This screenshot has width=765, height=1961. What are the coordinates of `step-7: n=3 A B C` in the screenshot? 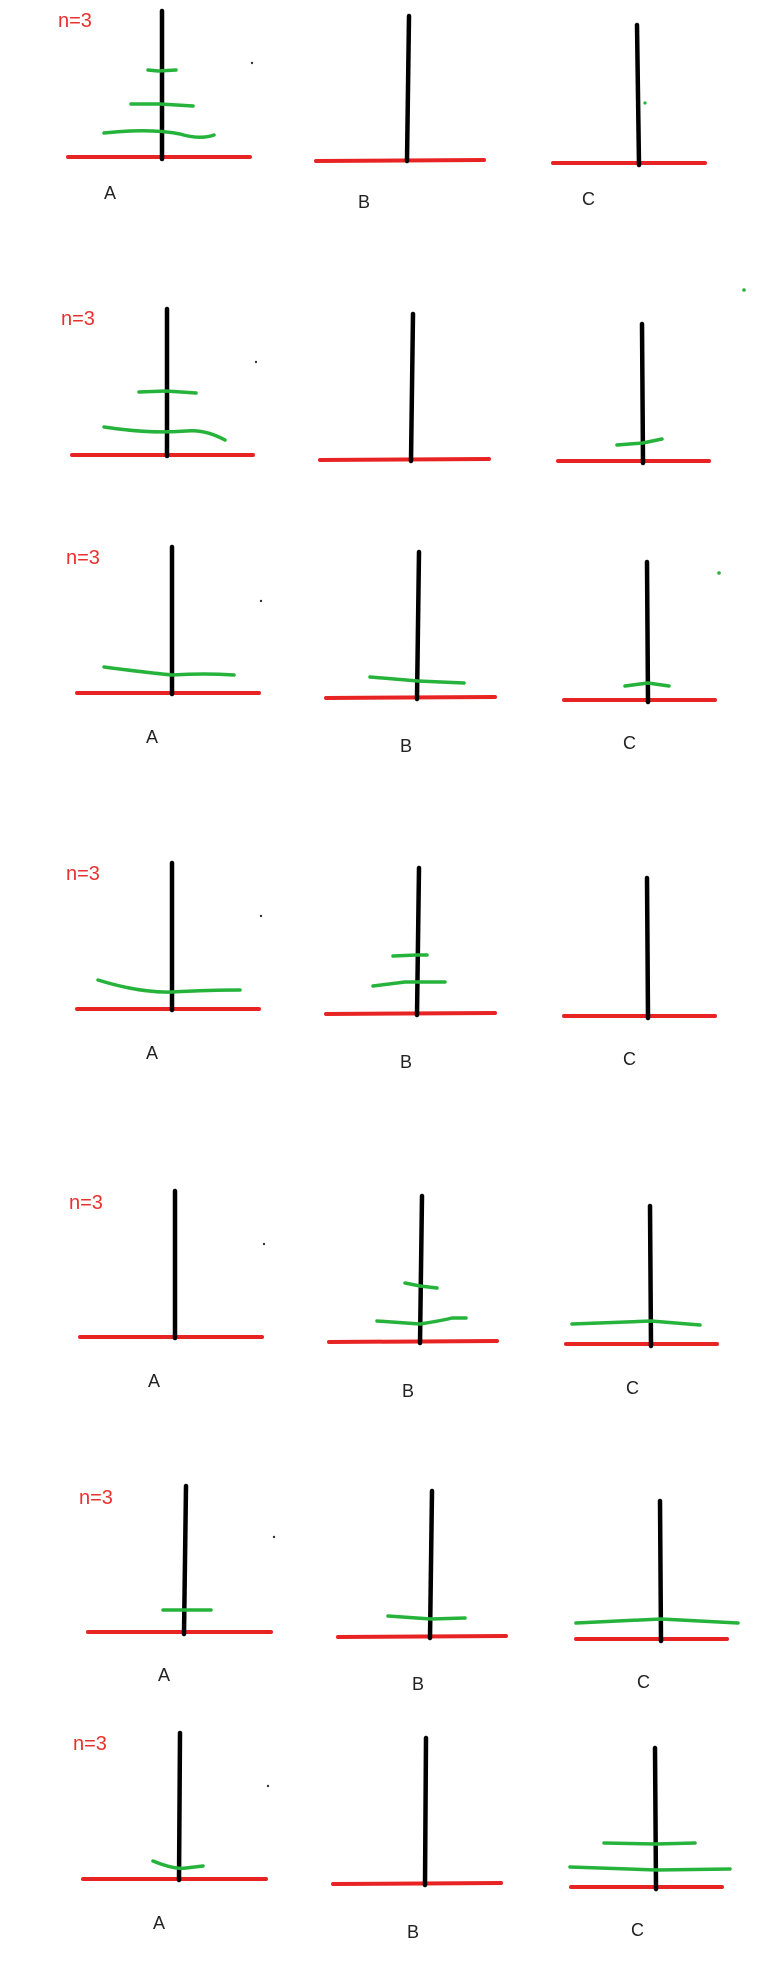 It's located at (402, 1836).